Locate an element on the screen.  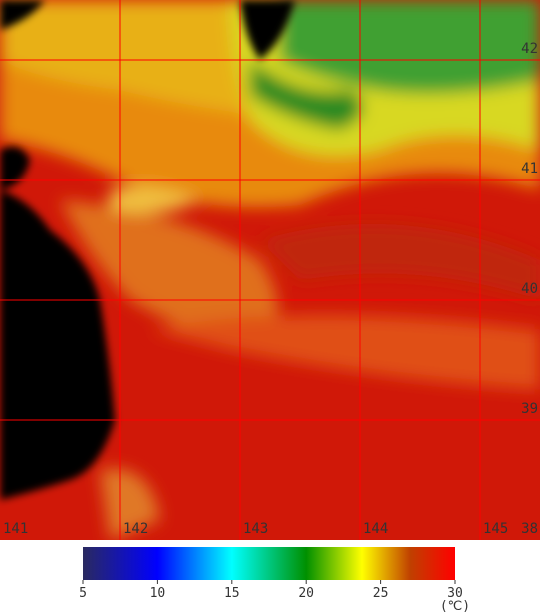
colorbar-tick-label: 25 is located at coordinates (381, 593).